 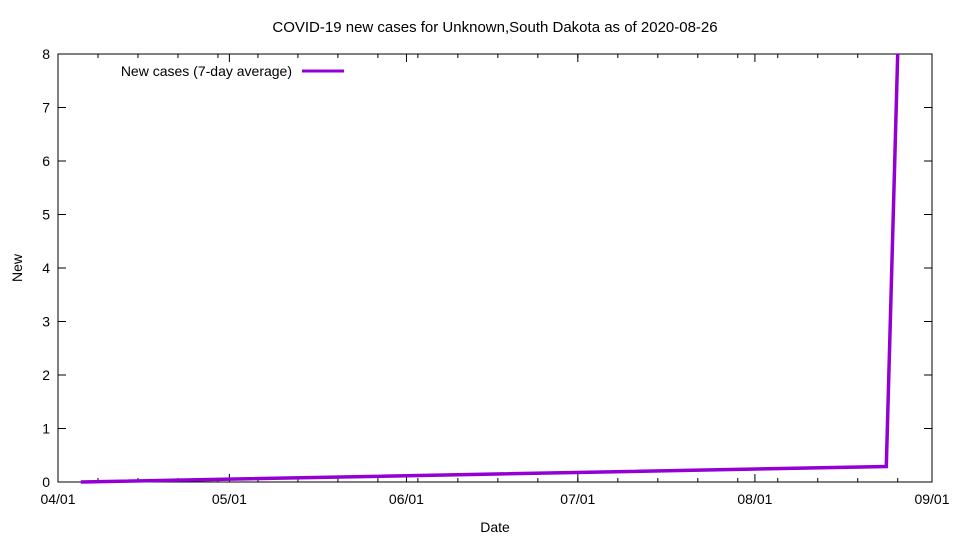 I want to click on y-tick-label: 8, so click(x=46, y=54).